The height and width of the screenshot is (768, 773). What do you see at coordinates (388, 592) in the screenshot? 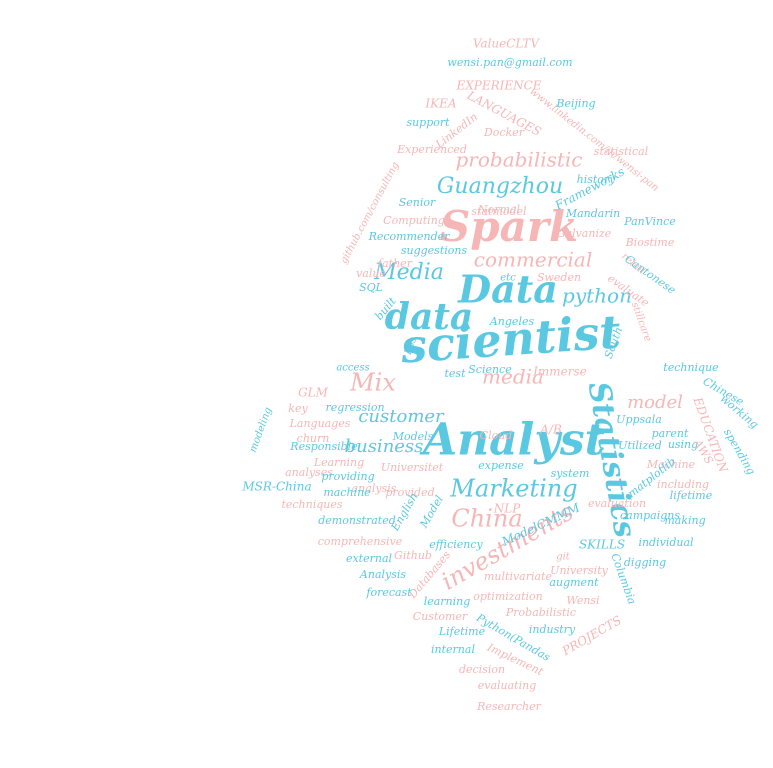
I see `word-118: forecast` at bounding box center [388, 592].